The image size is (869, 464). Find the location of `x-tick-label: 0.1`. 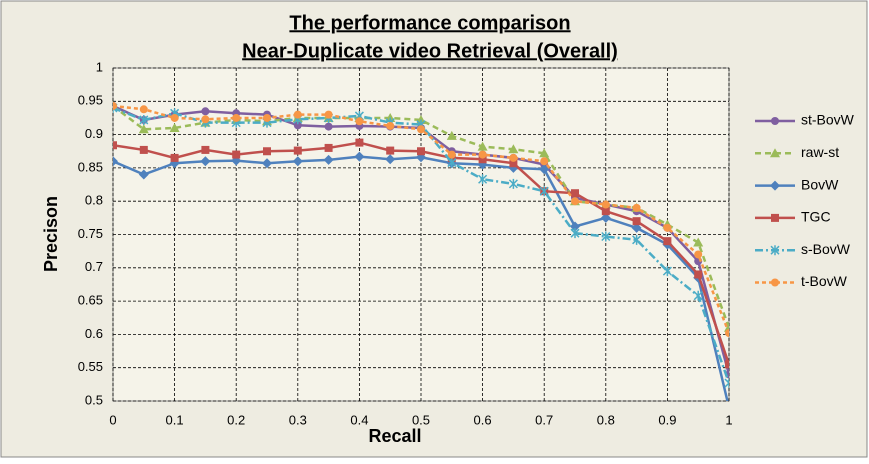

x-tick-label: 0.1 is located at coordinates (175, 419).